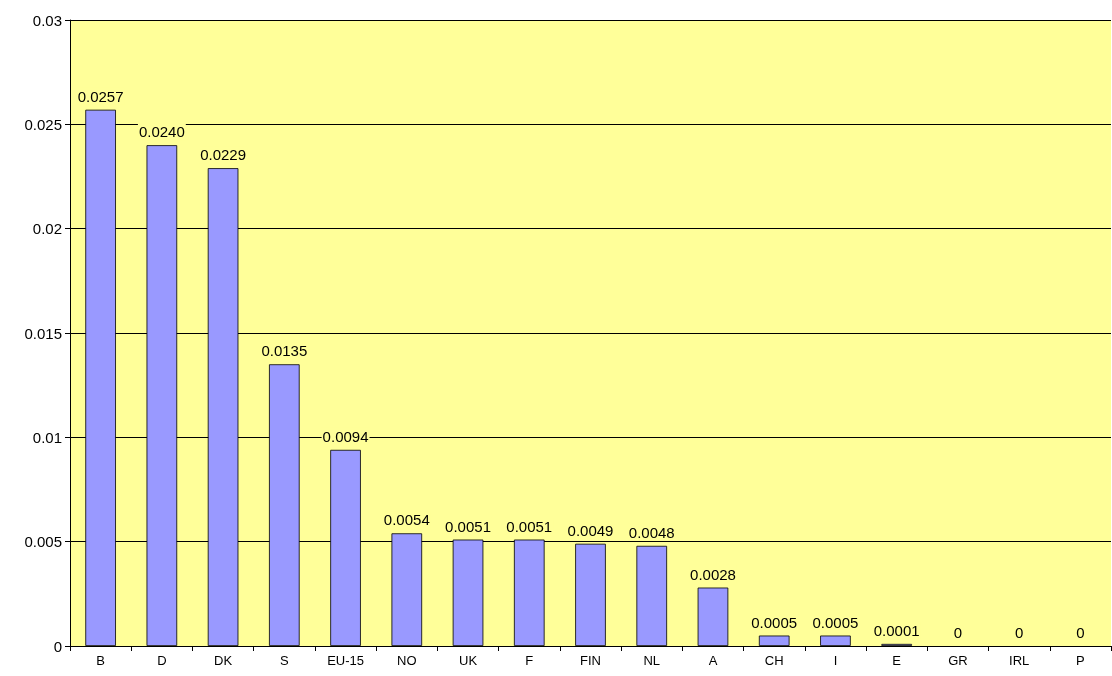  I want to click on y-tick-label: 0.015, so click(43, 333).